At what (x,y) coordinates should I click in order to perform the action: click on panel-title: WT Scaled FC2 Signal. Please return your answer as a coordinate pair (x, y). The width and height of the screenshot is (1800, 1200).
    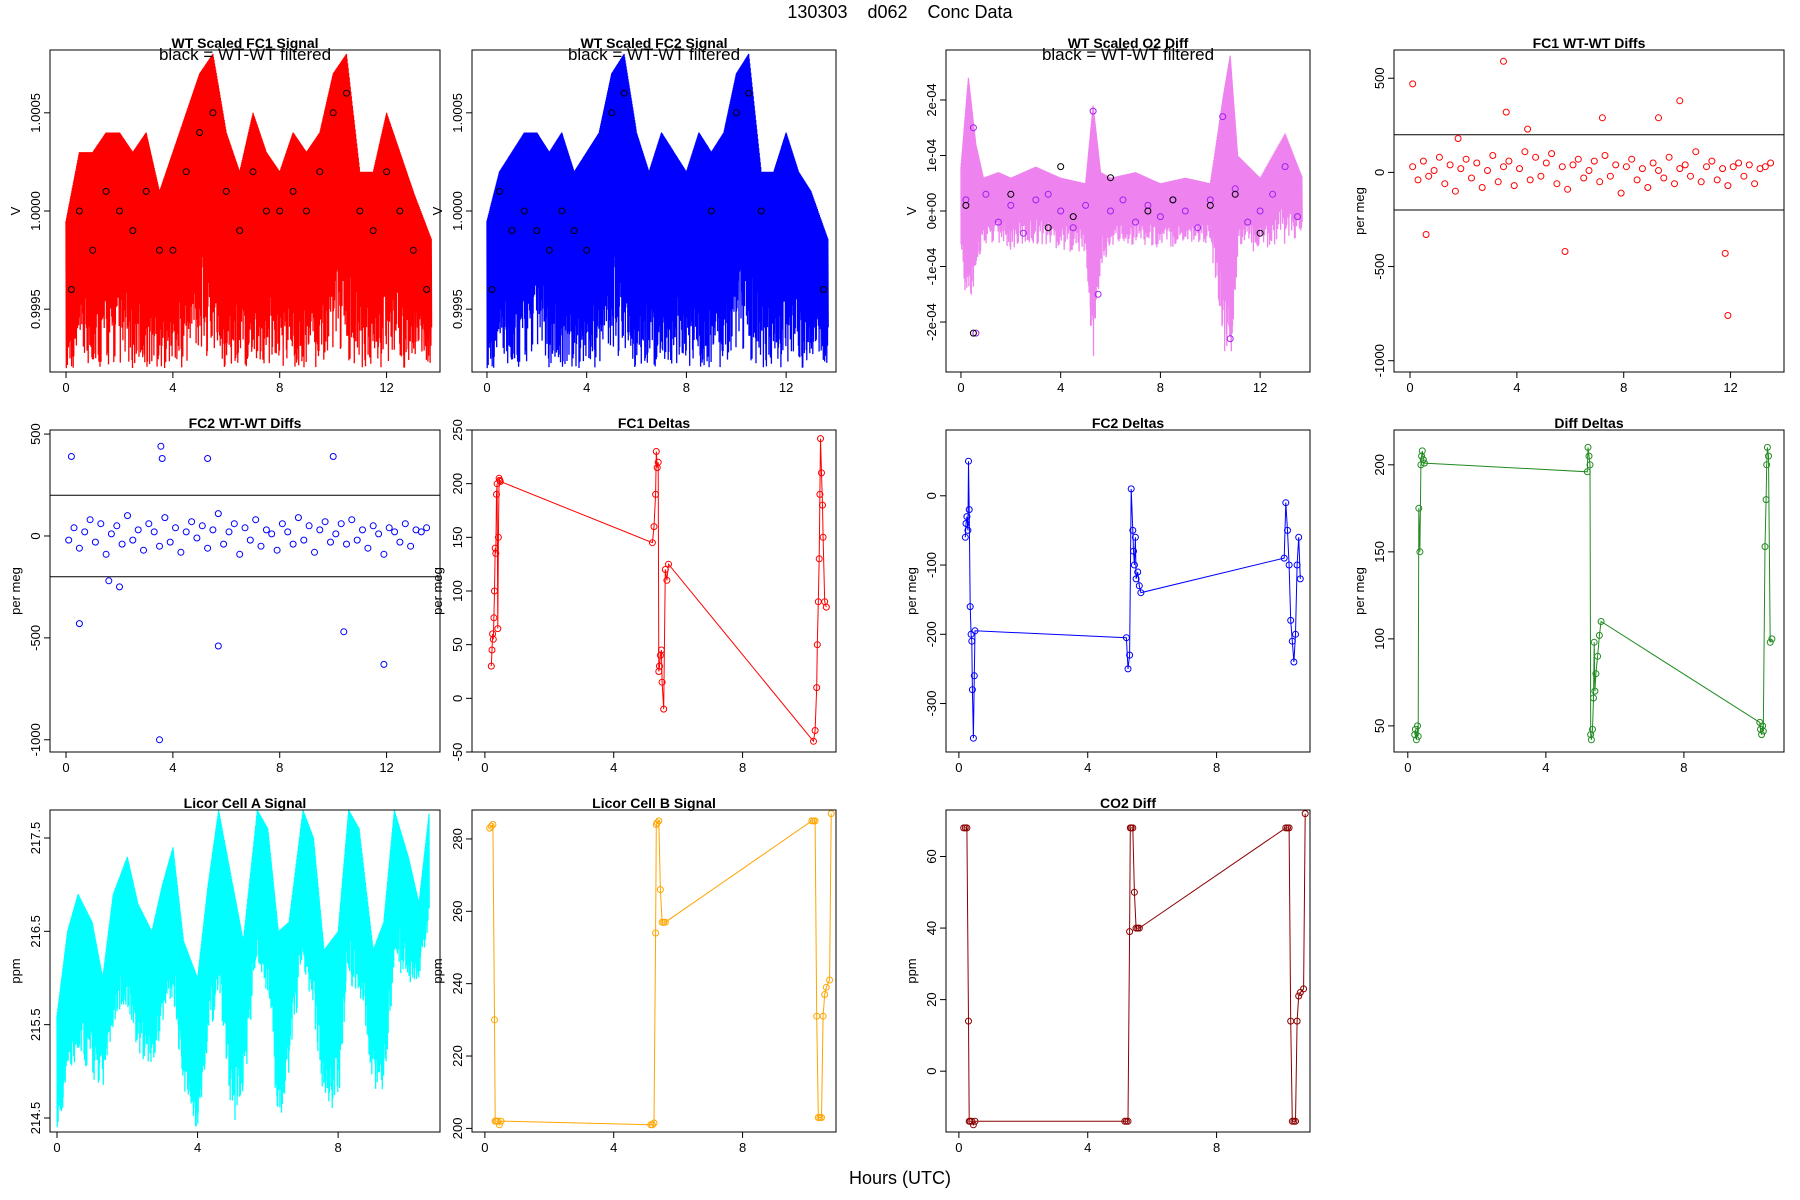
    Looking at the image, I should click on (653, 43).